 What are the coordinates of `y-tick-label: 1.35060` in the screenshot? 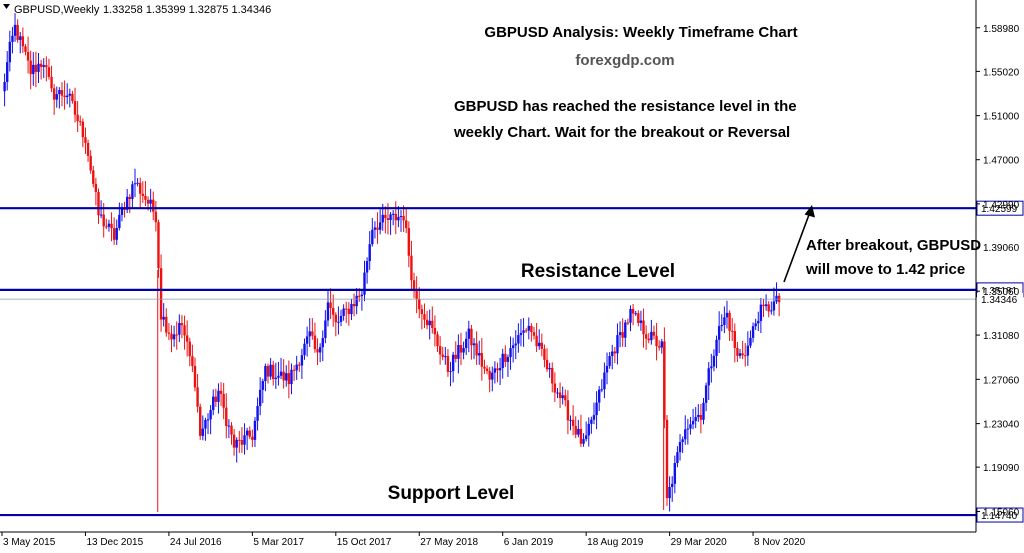 It's located at (1001, 292).